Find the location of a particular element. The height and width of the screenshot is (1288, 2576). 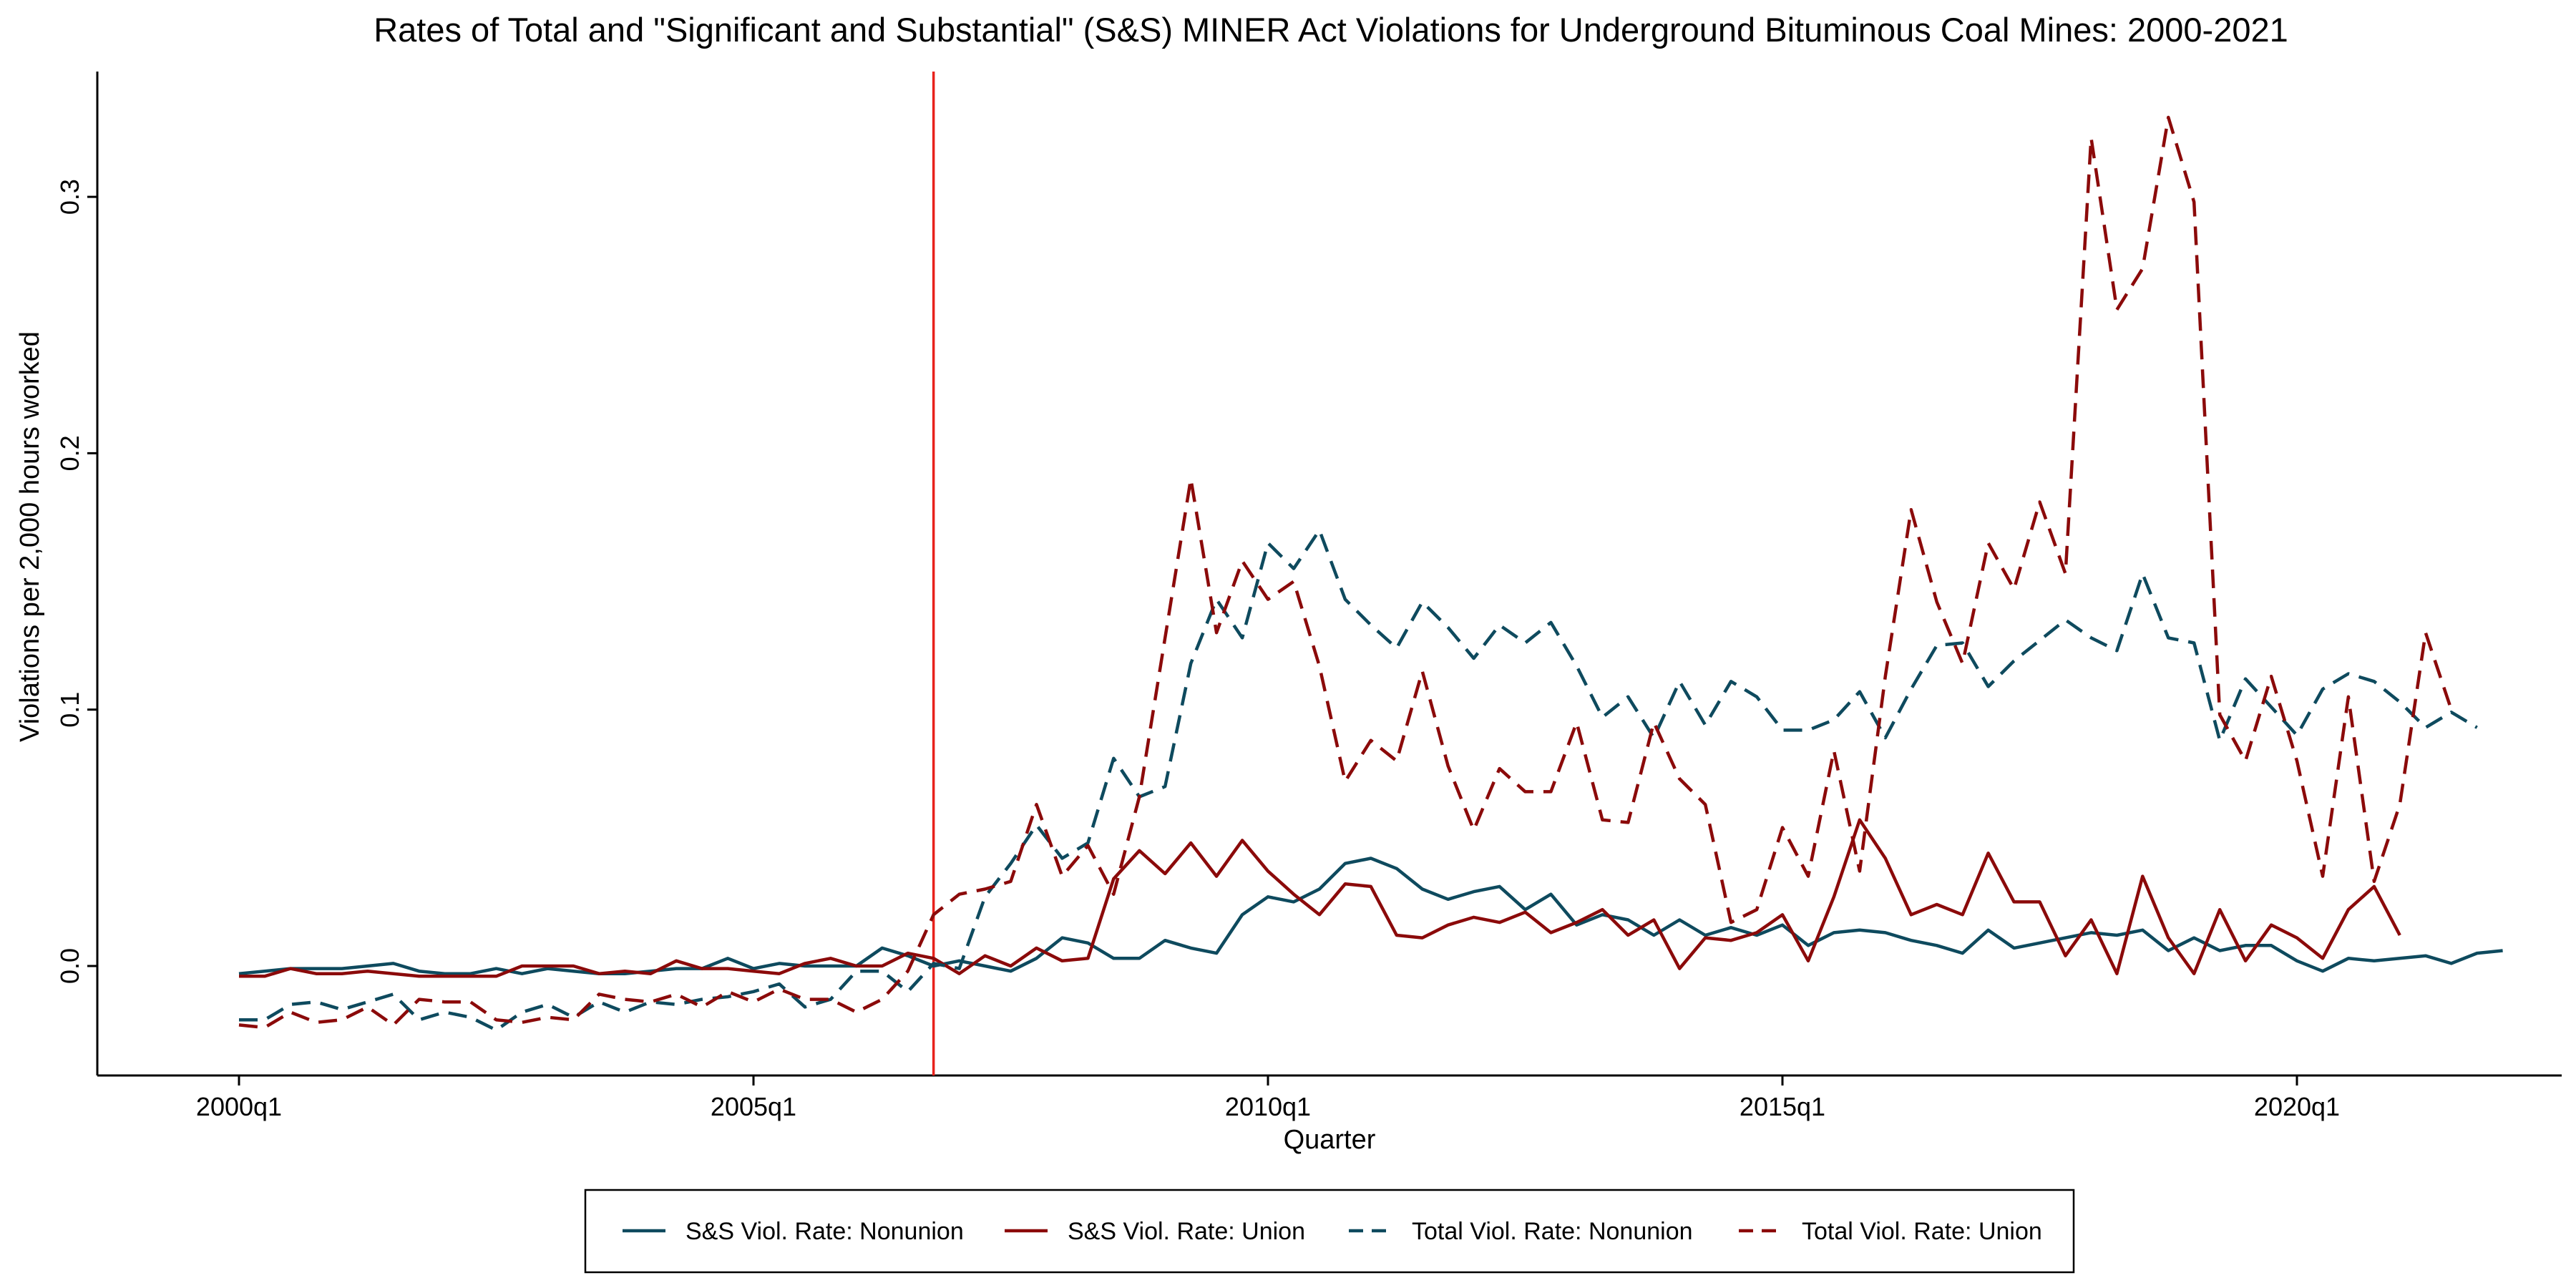

x-tick-label: 2005q1 is located at coordinates (753, 1106).